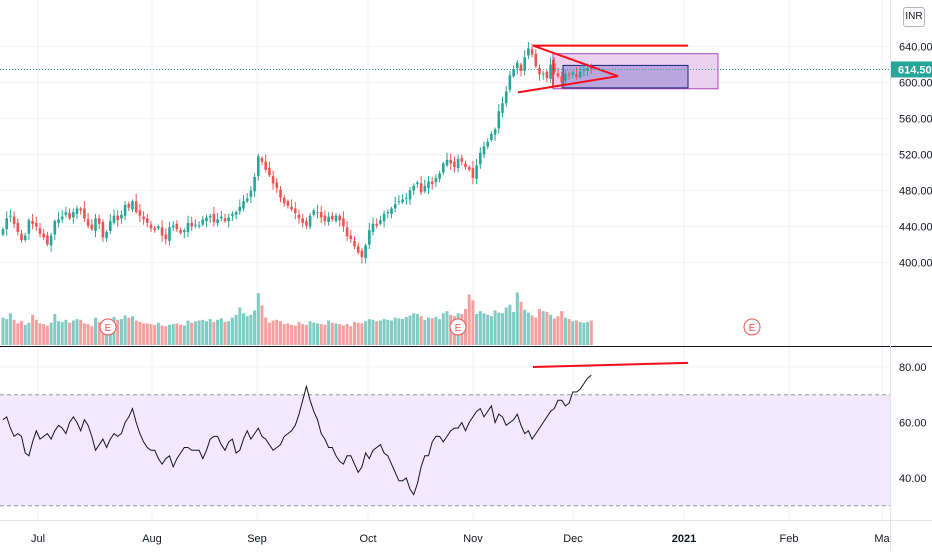 The width and height of the screenshot is (932, 555). What do you see at coordinates (573, 539) in the screenshot?
I see `x-axis-label: Dec` at bounding box center [573, 539].